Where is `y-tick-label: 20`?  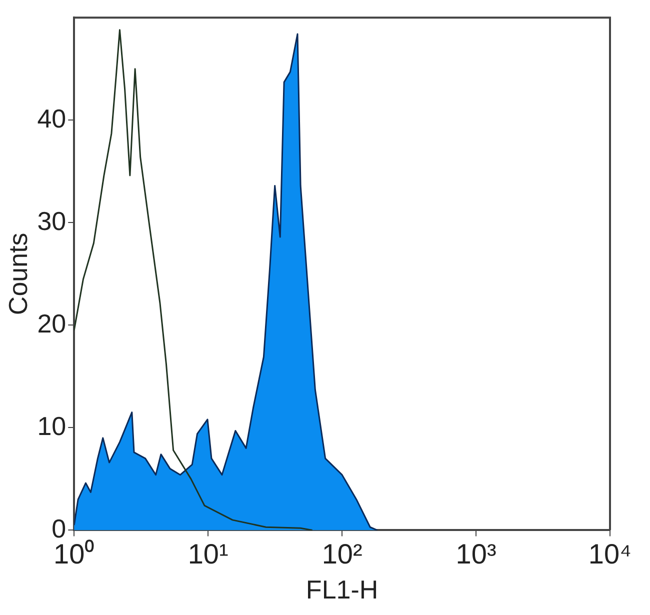
y-tick-label: 20 is located at coordinates (51, 323).